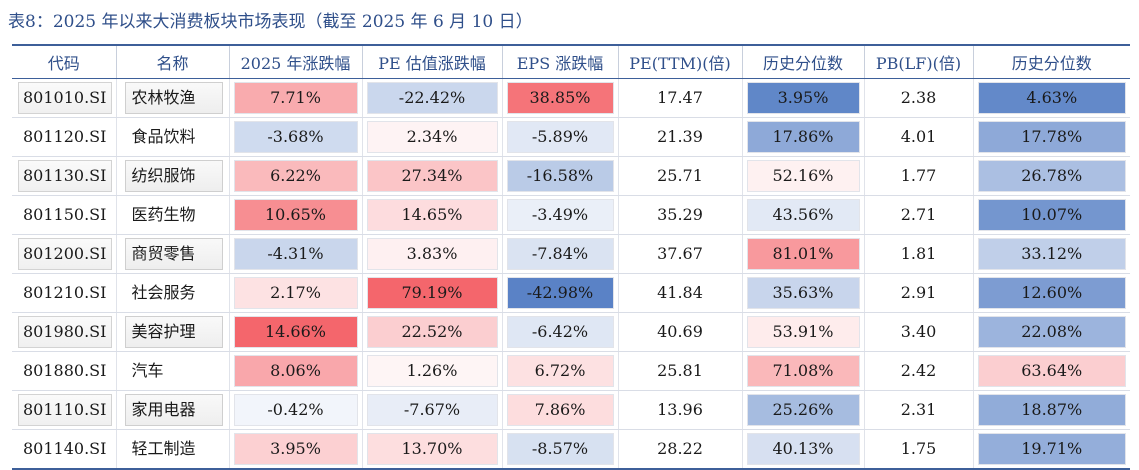  I want to click on pe-percentile-value: 43.56%, so click(803, 215).